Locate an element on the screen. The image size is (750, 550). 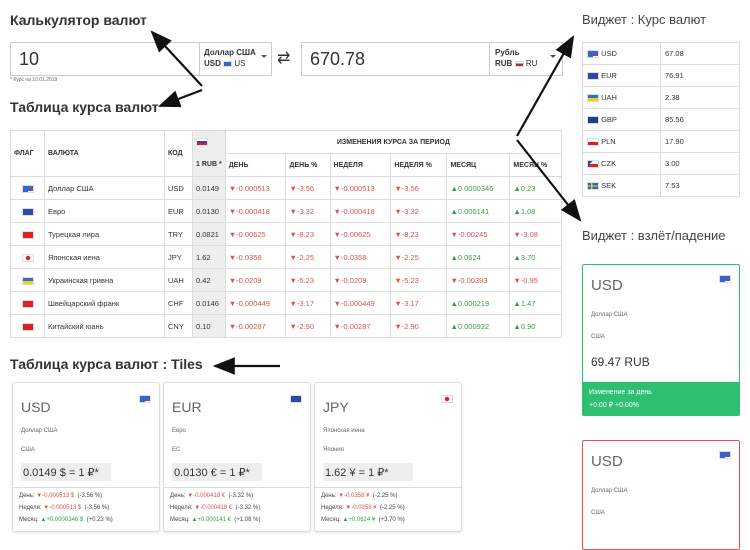
tile-week-change: ▼-0.000513 $ is located at coordinates (62, 508).